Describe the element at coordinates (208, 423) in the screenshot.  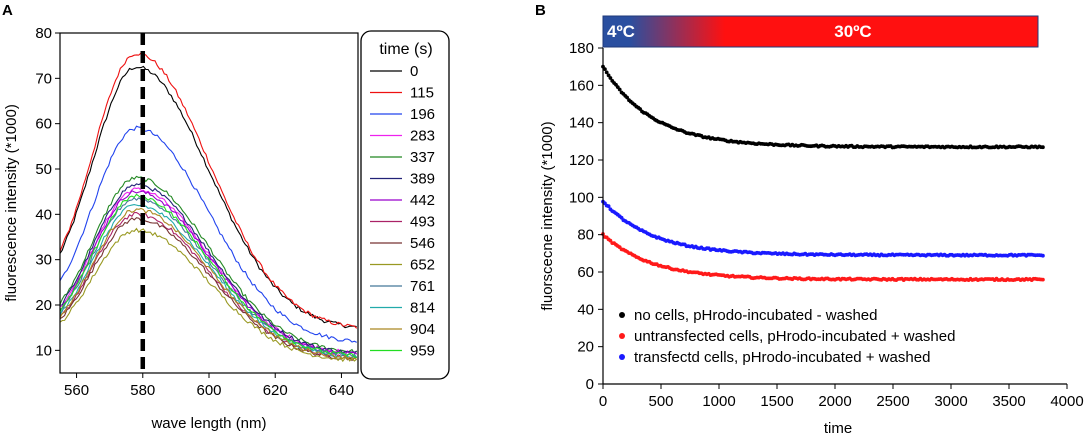
I see `panel-a-x-axis-title: wave length (nm)` at that location.